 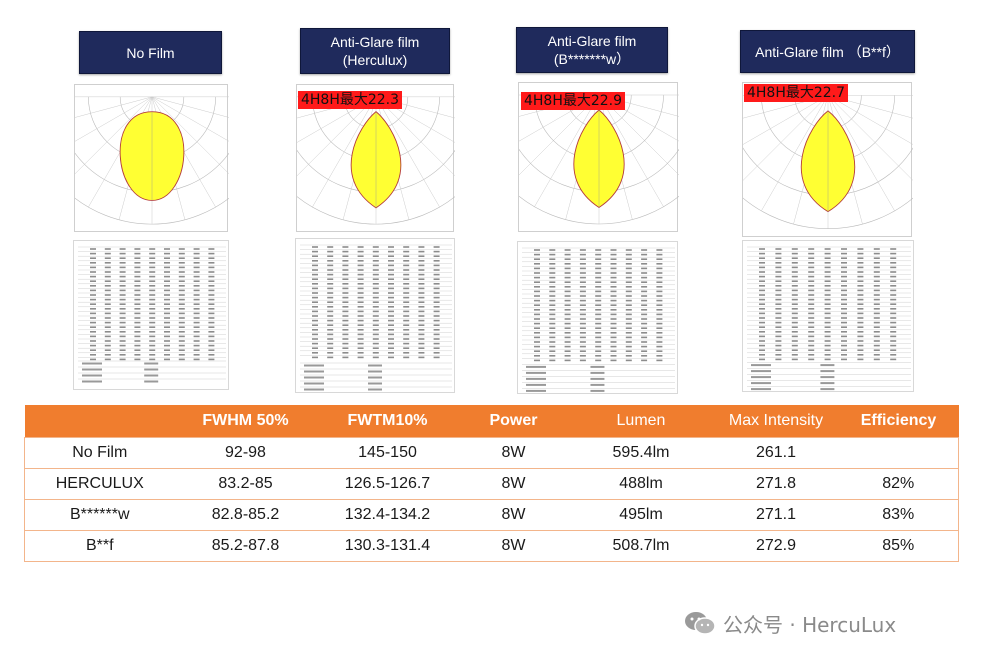 I want to click on column-title-no-film: No Film, so click(x=150, y=52).